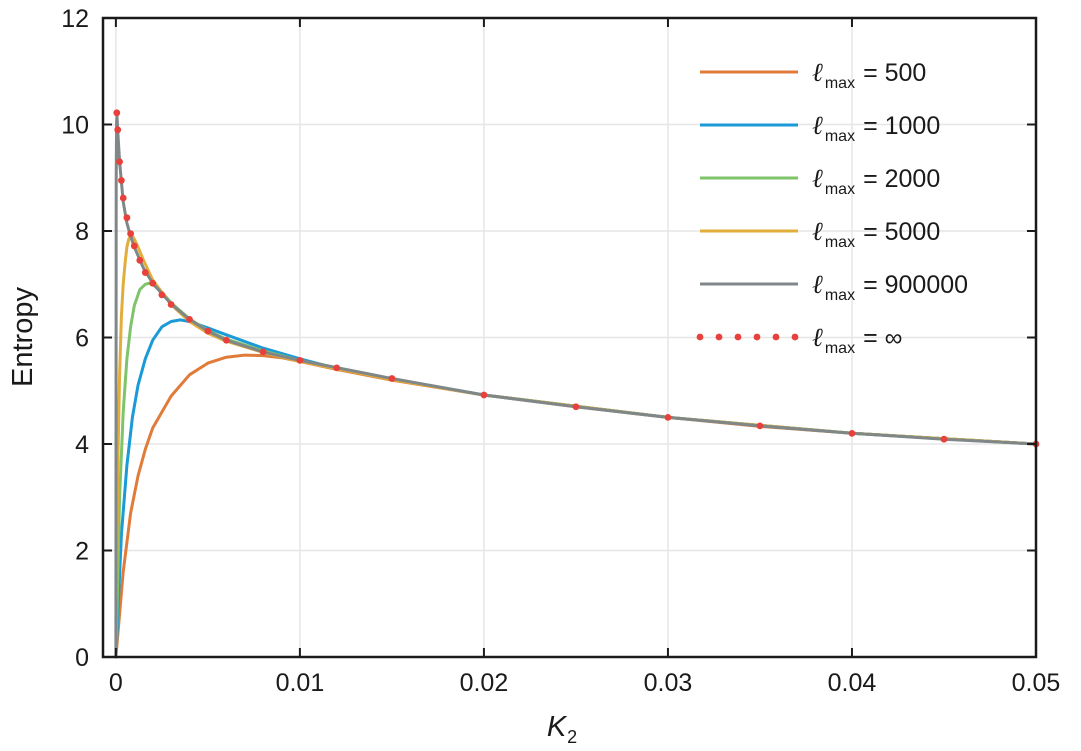  I want to click on x-tick-label: 0.05, so click(1036, 683).